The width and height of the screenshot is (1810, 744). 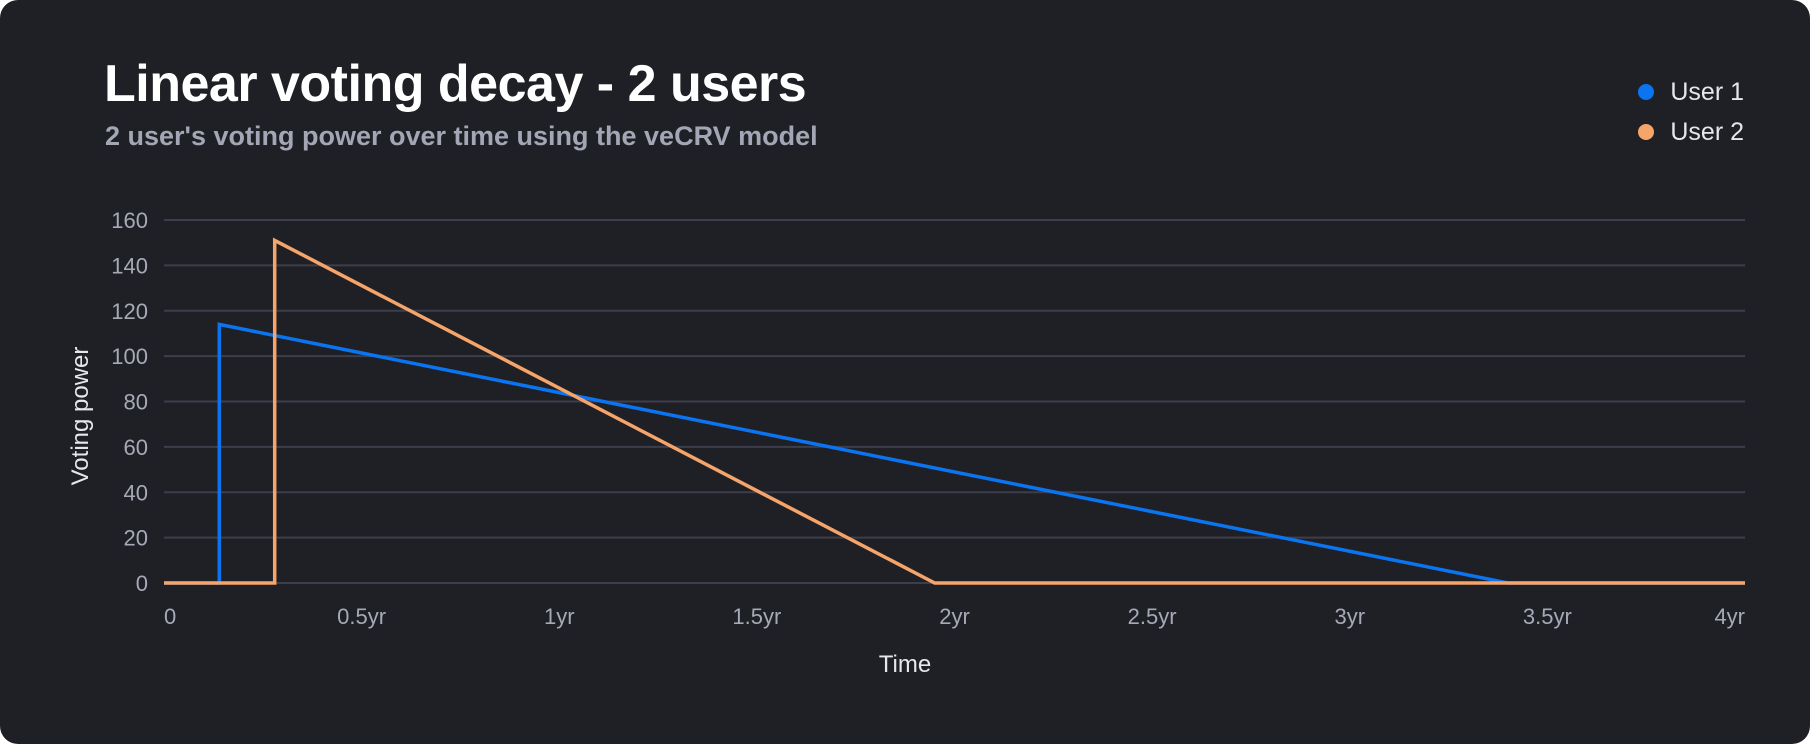 What do you see at coordinates (1707, 91) in the screenshot?
I see `legend-label-user-1: User 1` at bounding box center [1707, 91].